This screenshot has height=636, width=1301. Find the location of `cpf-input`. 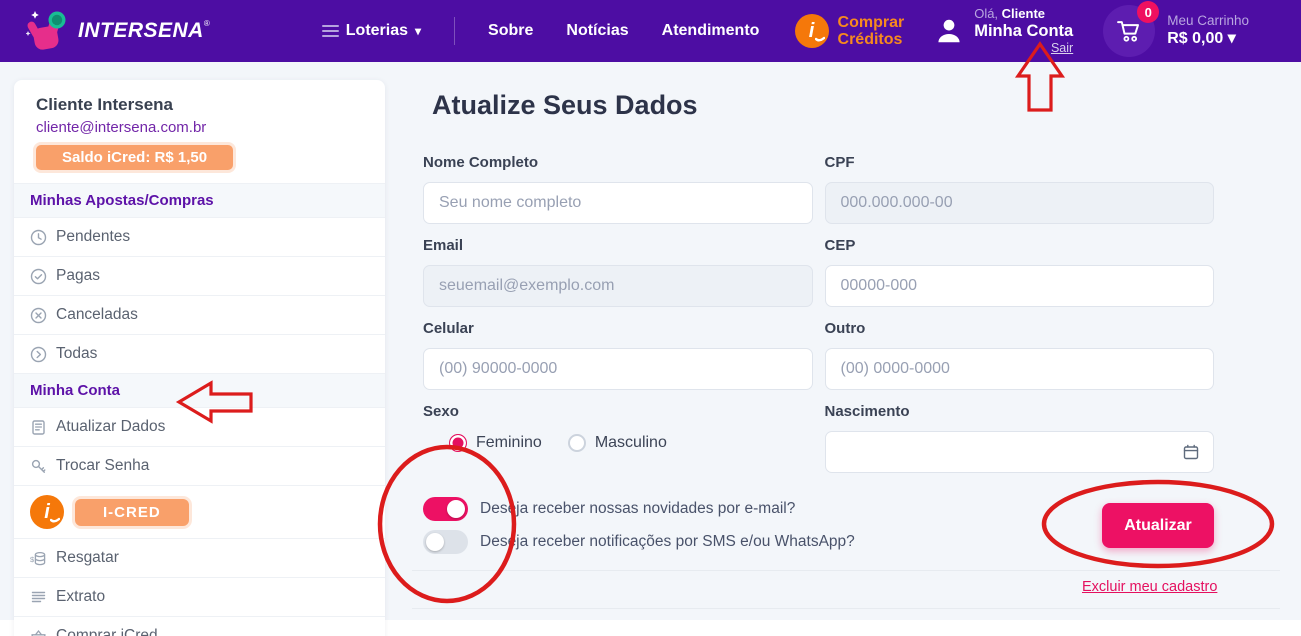

cpf-input is located at coordinates (1019, 203).